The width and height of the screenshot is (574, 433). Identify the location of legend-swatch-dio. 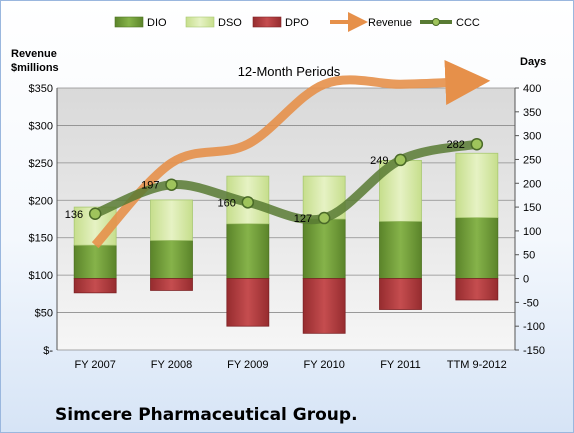
(129, 22).